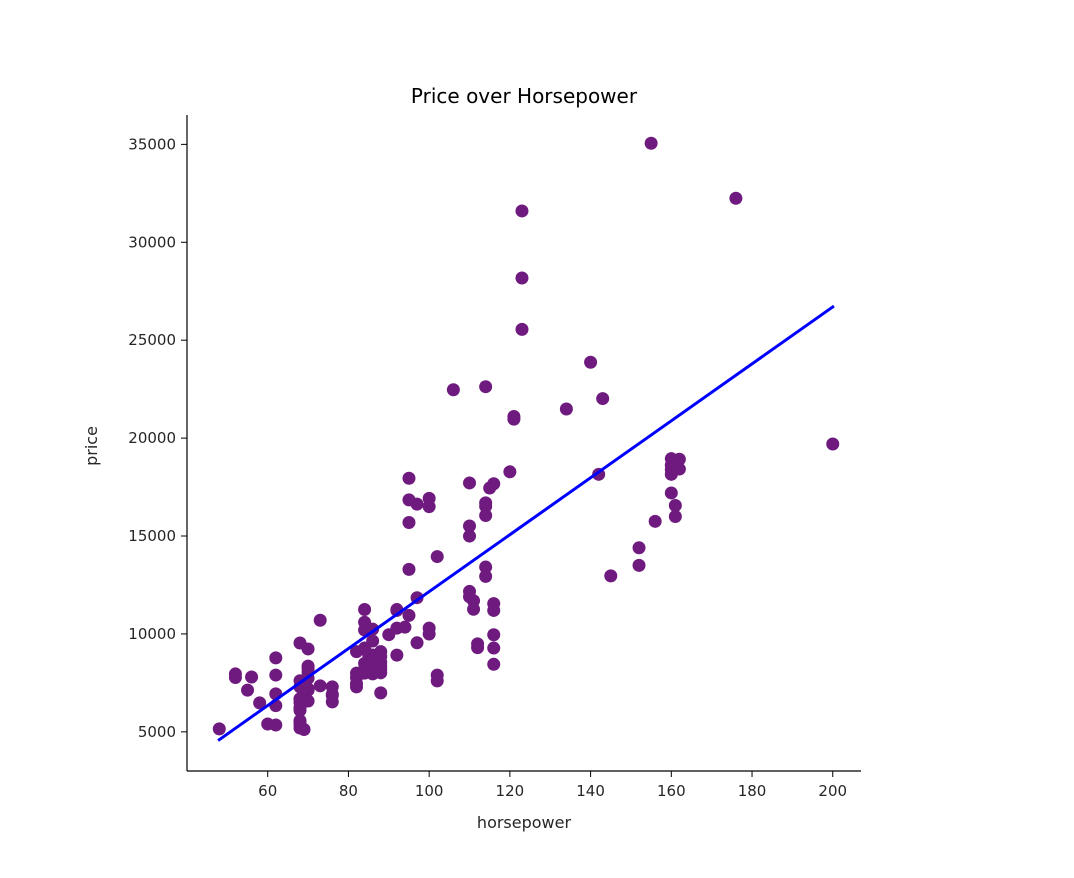  What do you see at coordinates (671, 791) in the screenshot?
I see `x-tick-label: 160` at bounding box center [671, 791].